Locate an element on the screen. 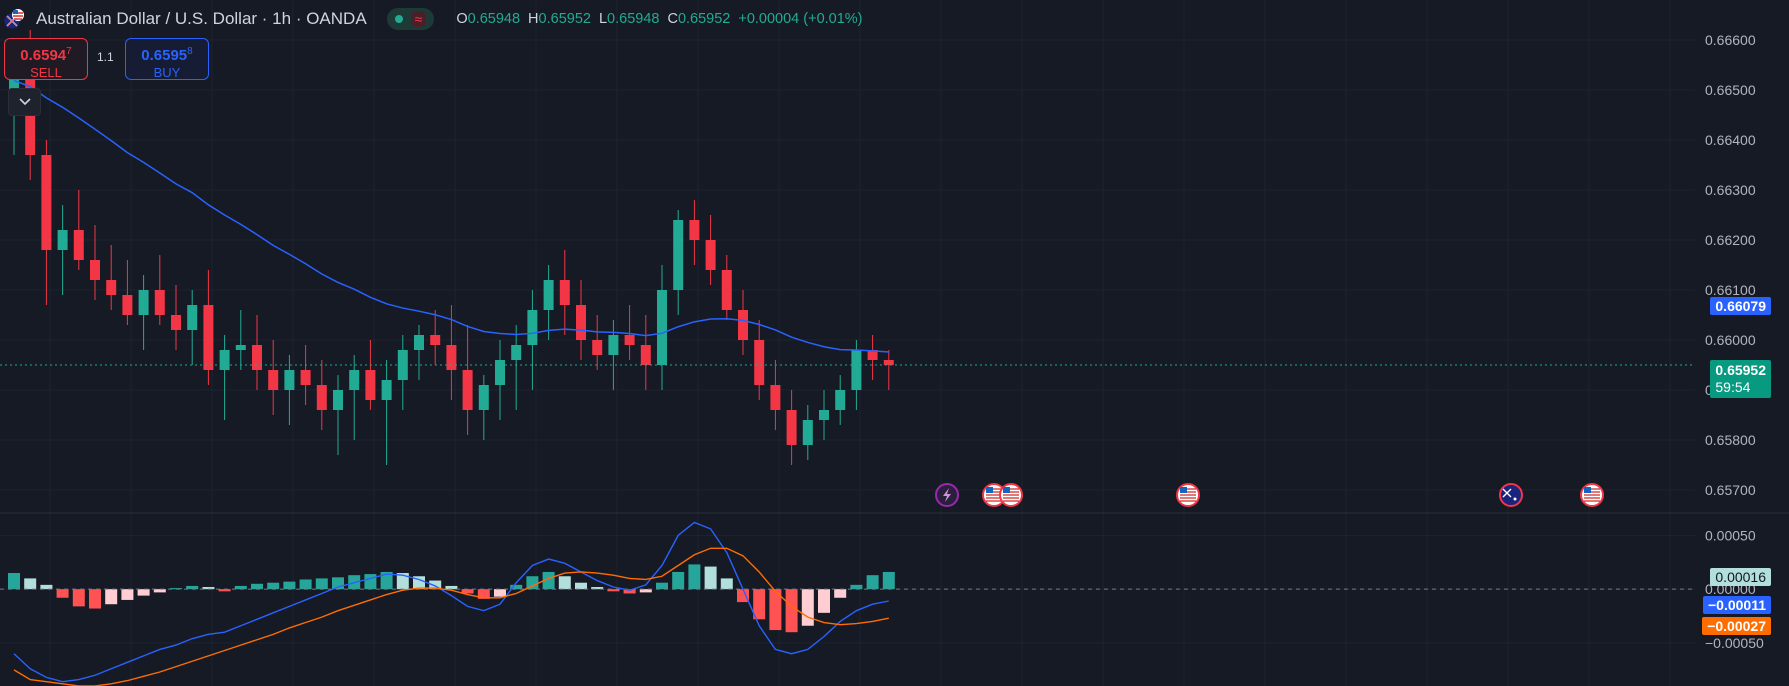  sell-button: 0.65947 SELL is located at coordinates (46, 59).